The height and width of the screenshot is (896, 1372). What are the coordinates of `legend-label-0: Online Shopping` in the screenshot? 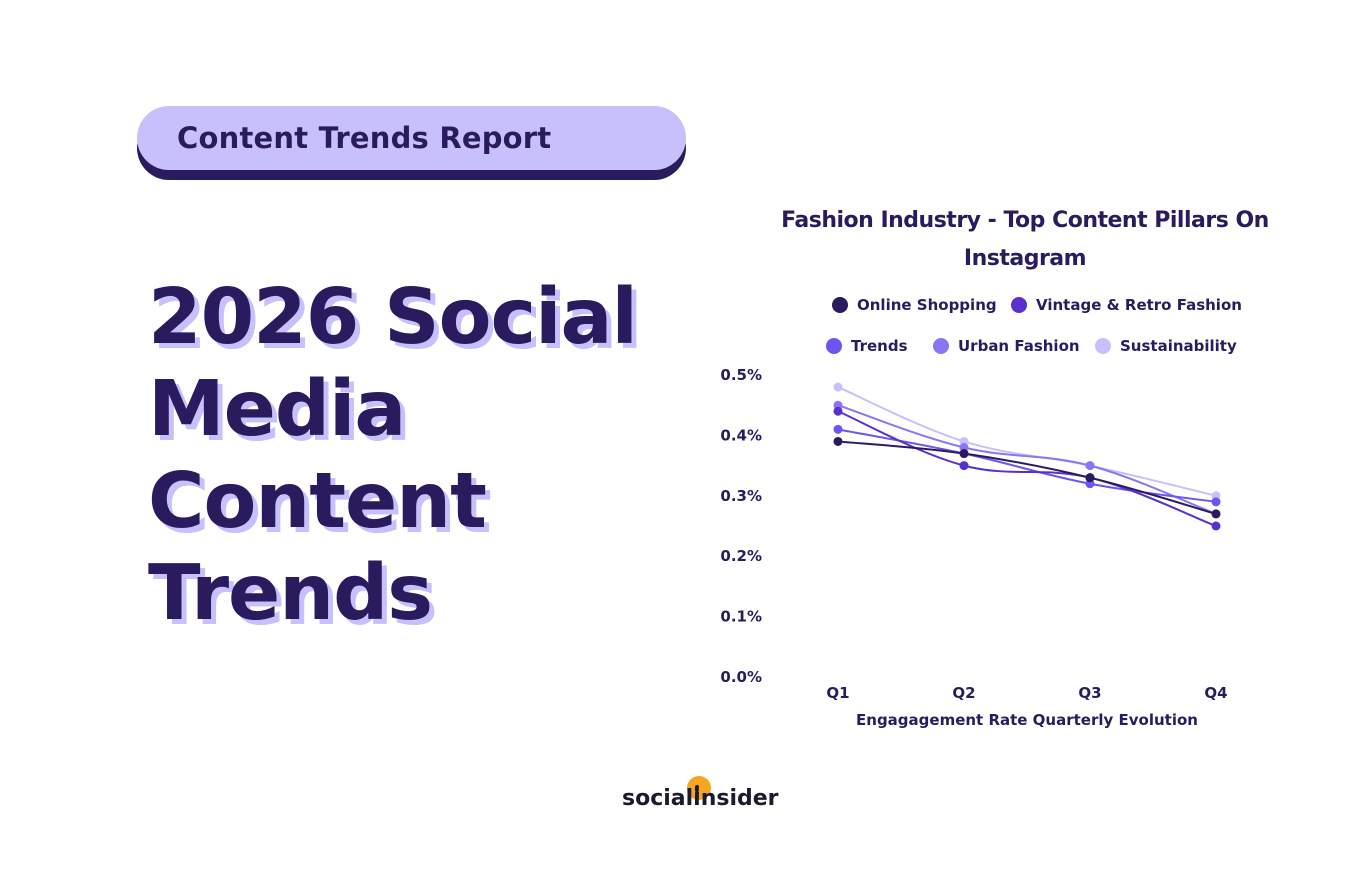 It's located at (927, 305).